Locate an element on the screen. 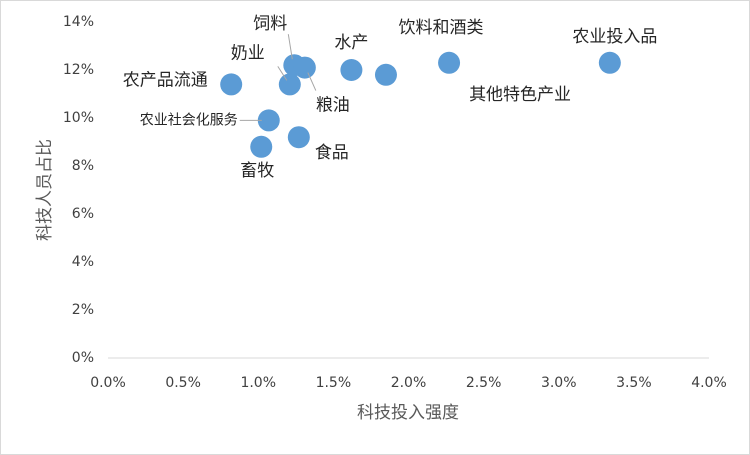 This screenshot has height=455, width=750. point-label: 农业社会化服务 is located at coordinates (189, 120).